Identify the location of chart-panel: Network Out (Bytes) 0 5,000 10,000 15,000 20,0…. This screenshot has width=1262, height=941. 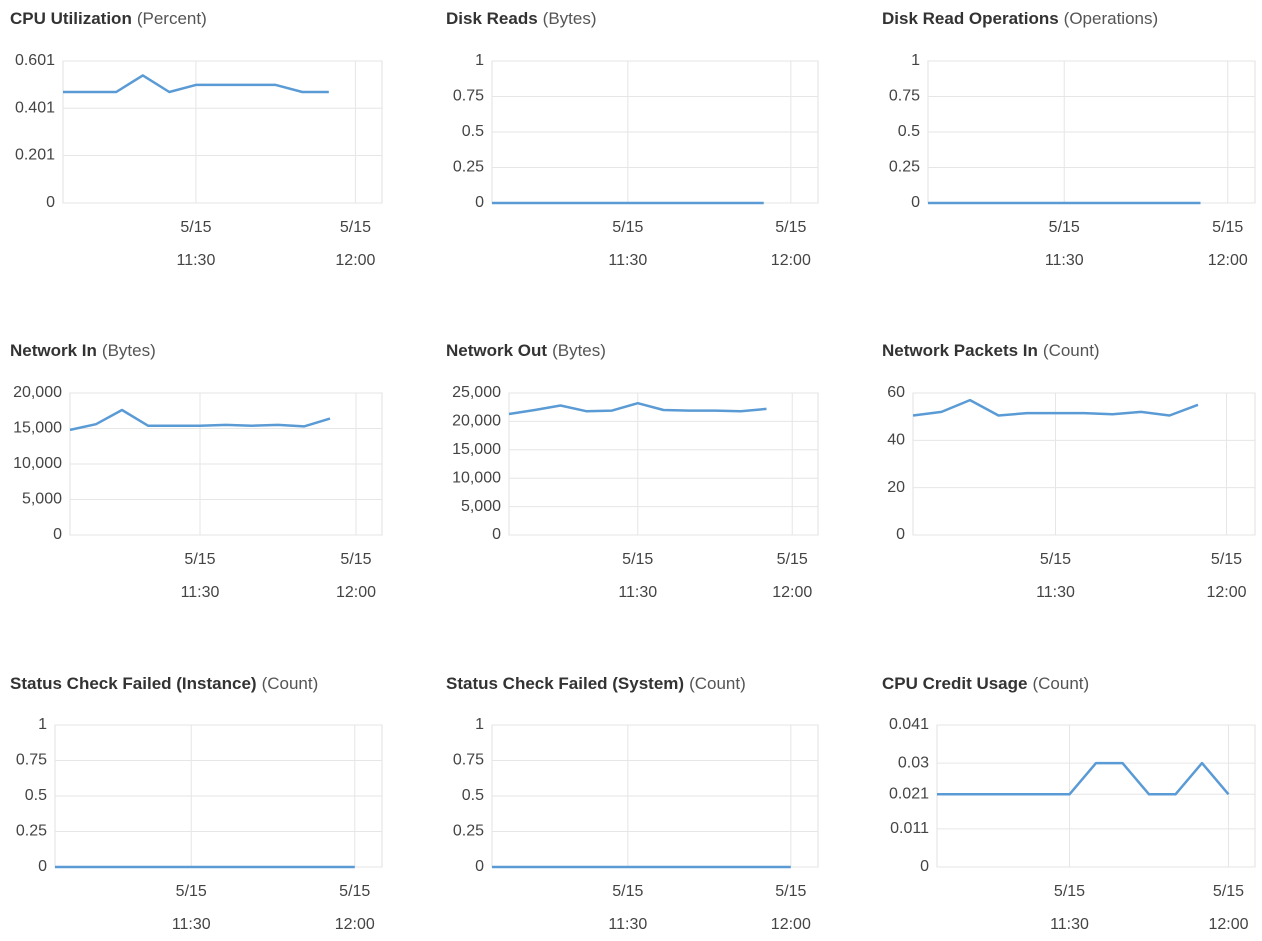
(632, 471).